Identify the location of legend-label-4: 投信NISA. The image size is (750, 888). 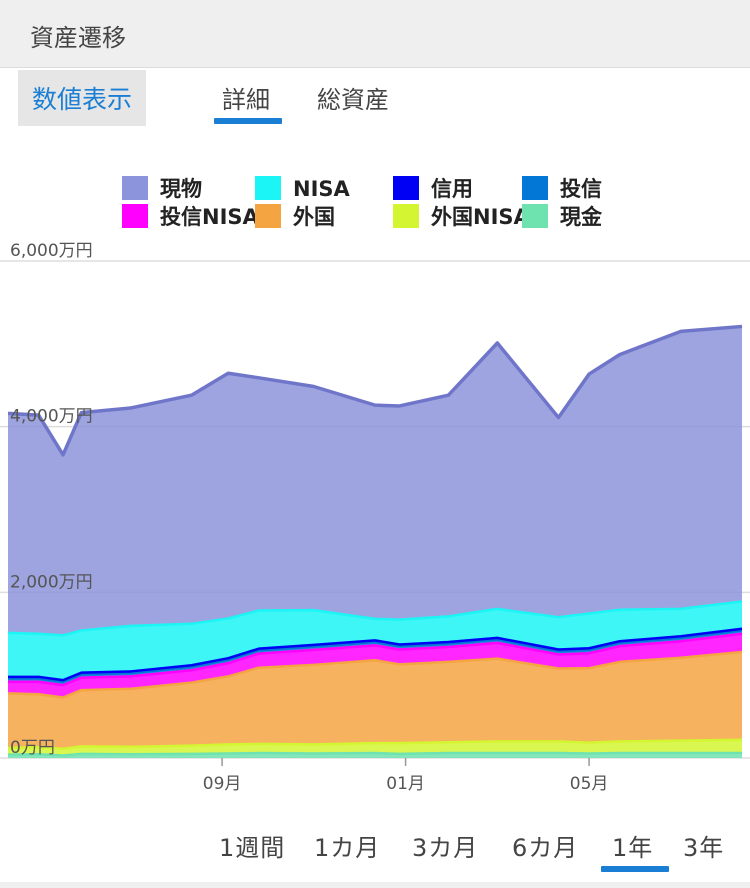
(210, 217).